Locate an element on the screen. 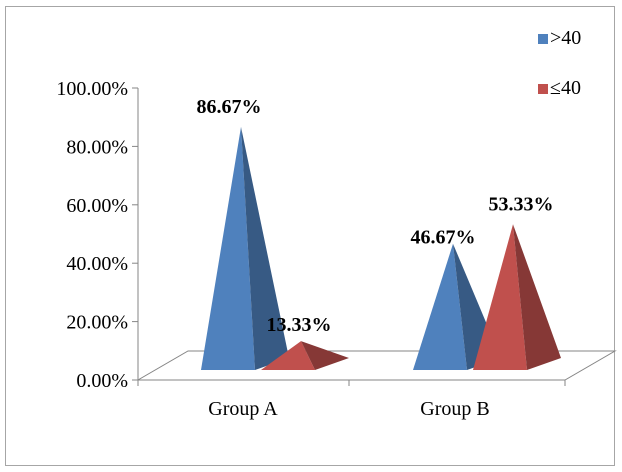 This screenshot has width=622, height=472. legend-label: >40 is located at coordinates (565, 38).